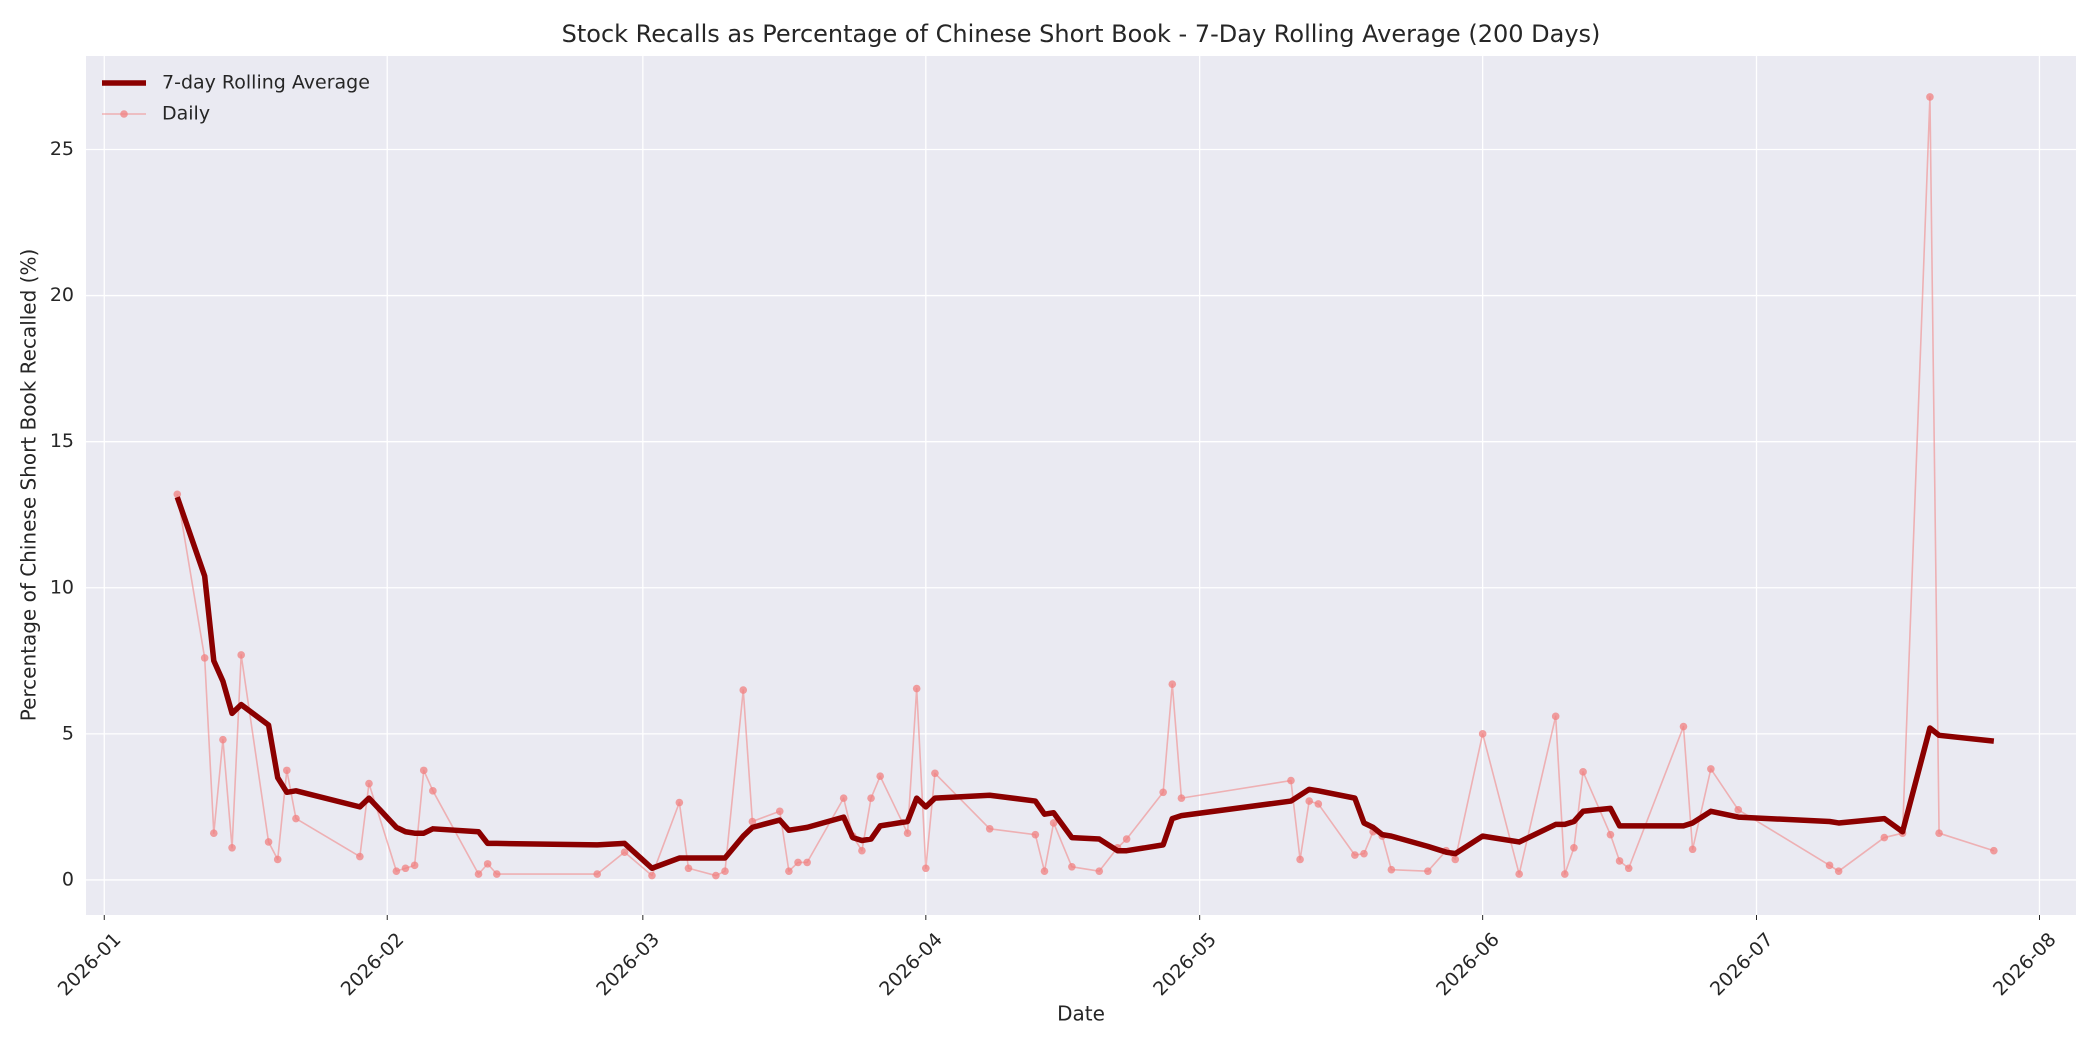  I want to click on y-tick-label: 5, so click(68, 733).